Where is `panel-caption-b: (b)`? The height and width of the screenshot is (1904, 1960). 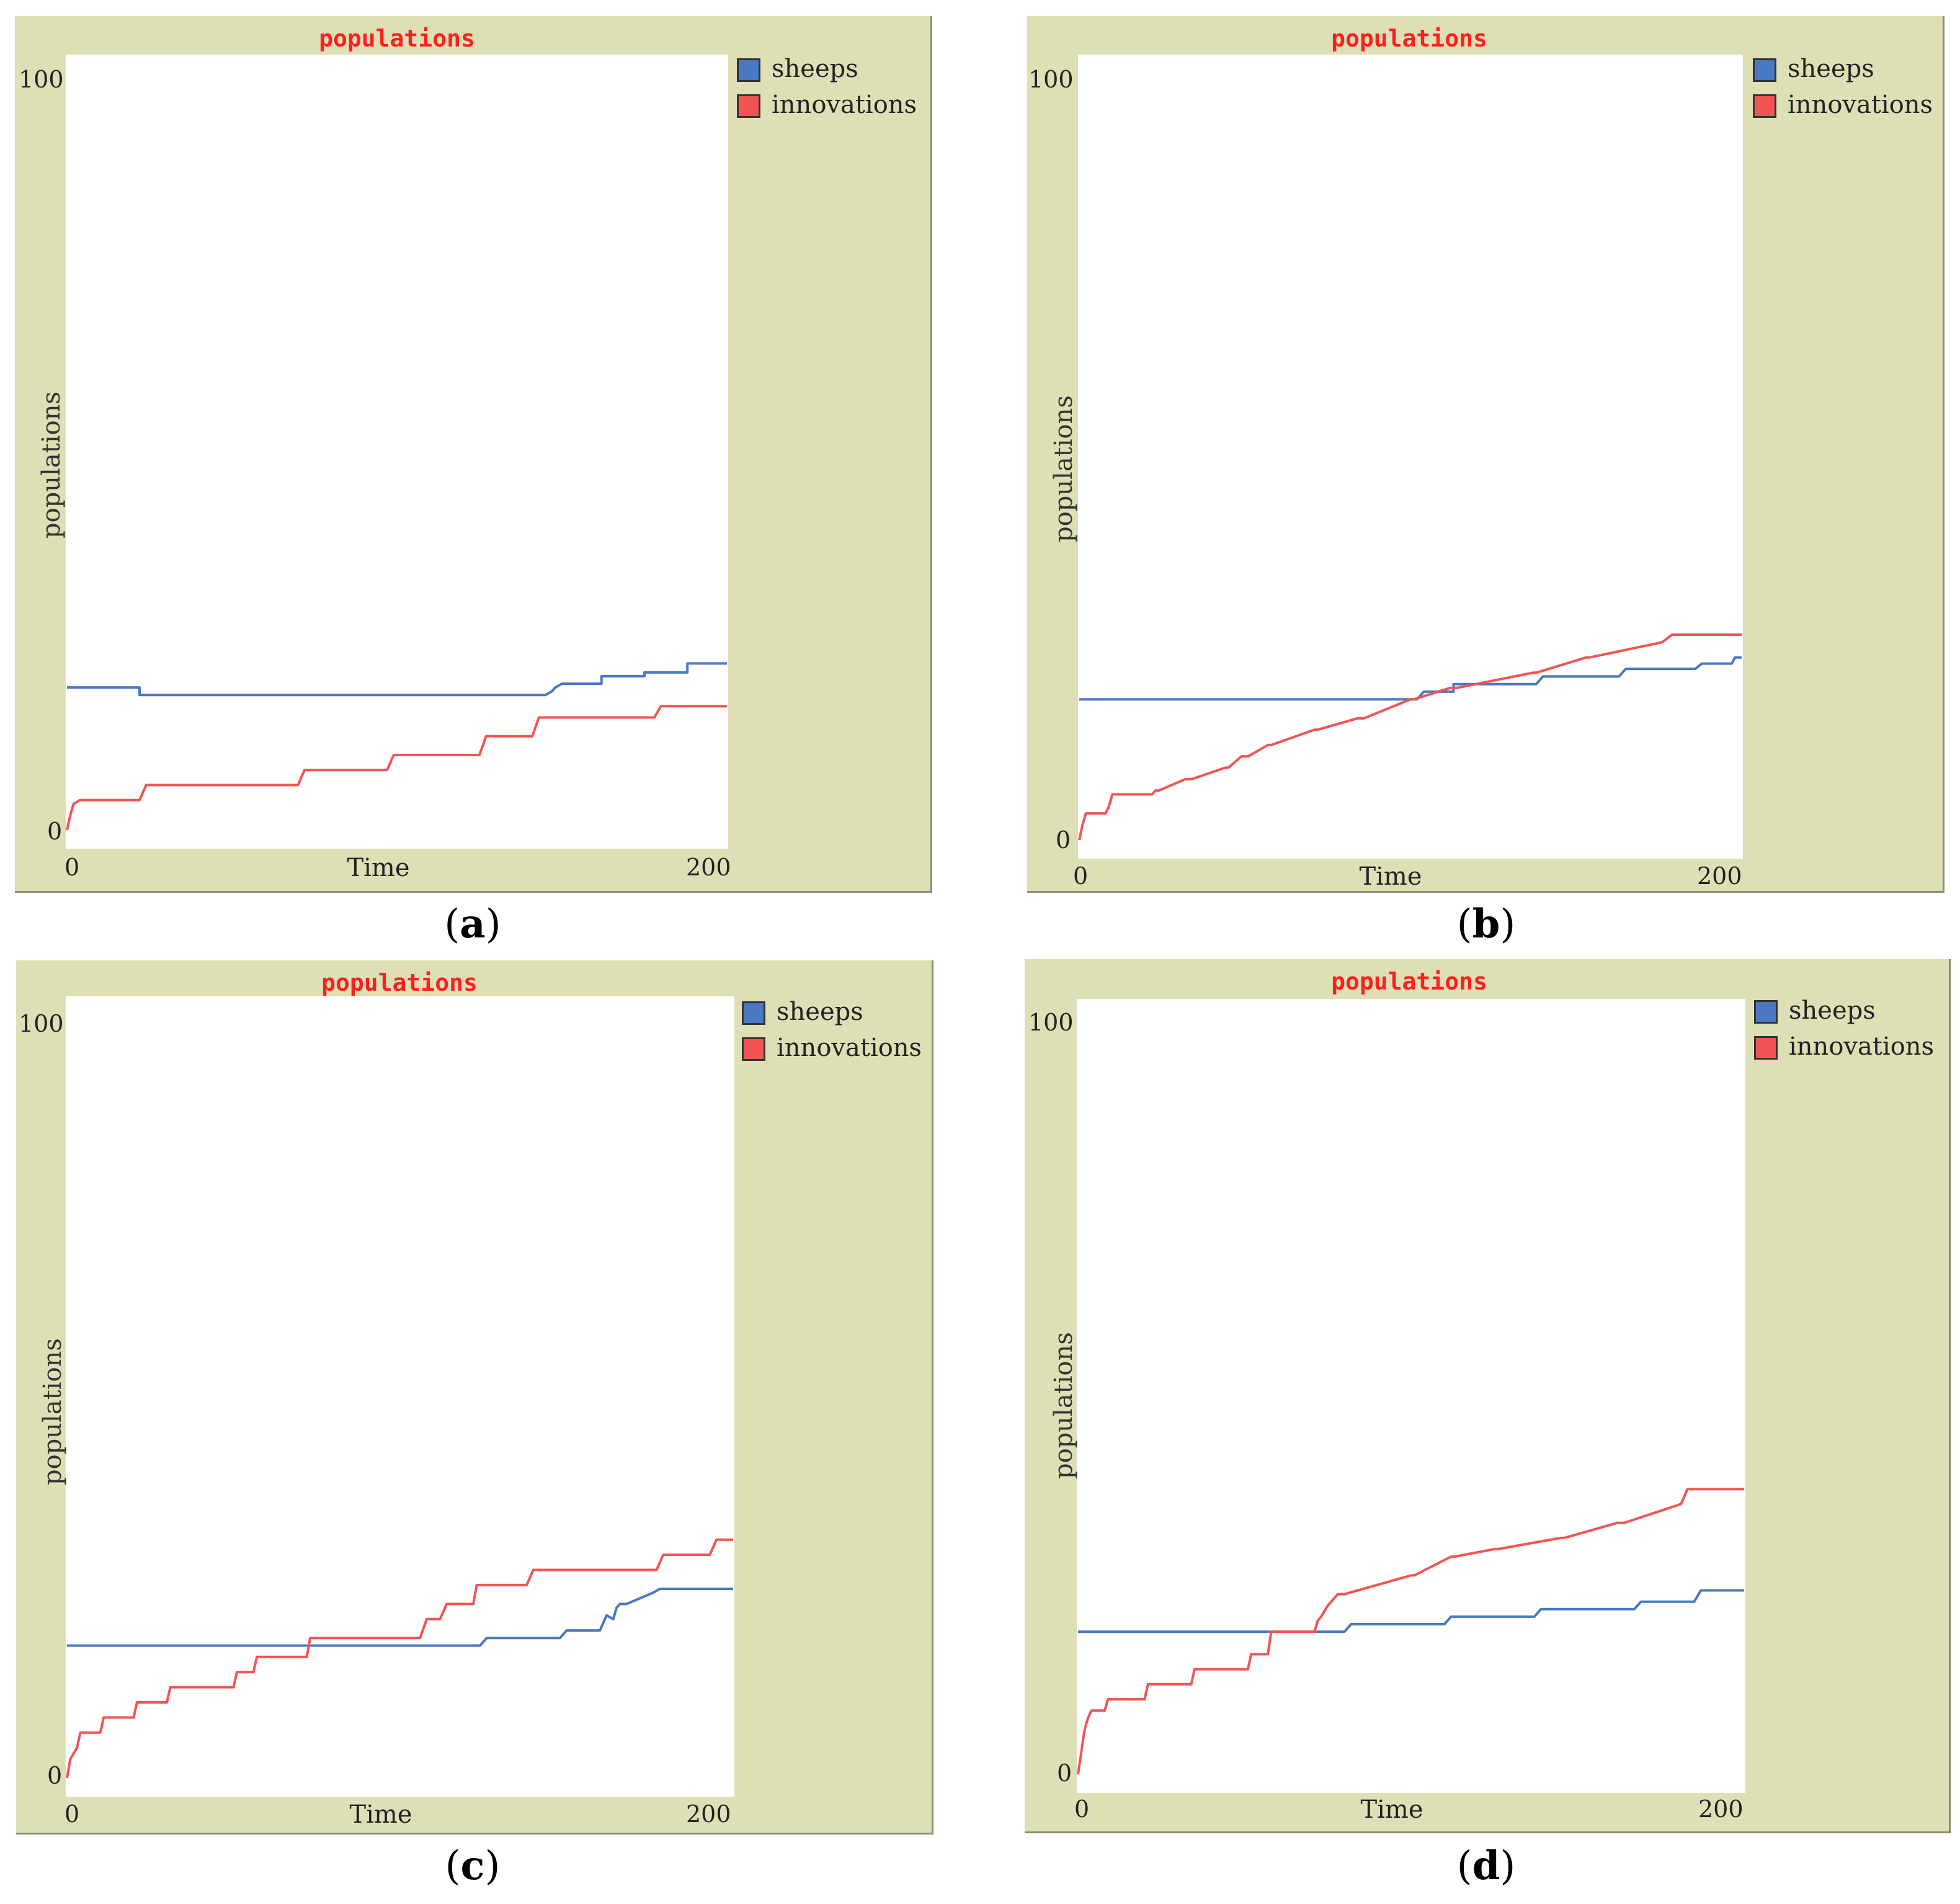
panel-caption-b: (b) is located at coordinates (1486, 924).